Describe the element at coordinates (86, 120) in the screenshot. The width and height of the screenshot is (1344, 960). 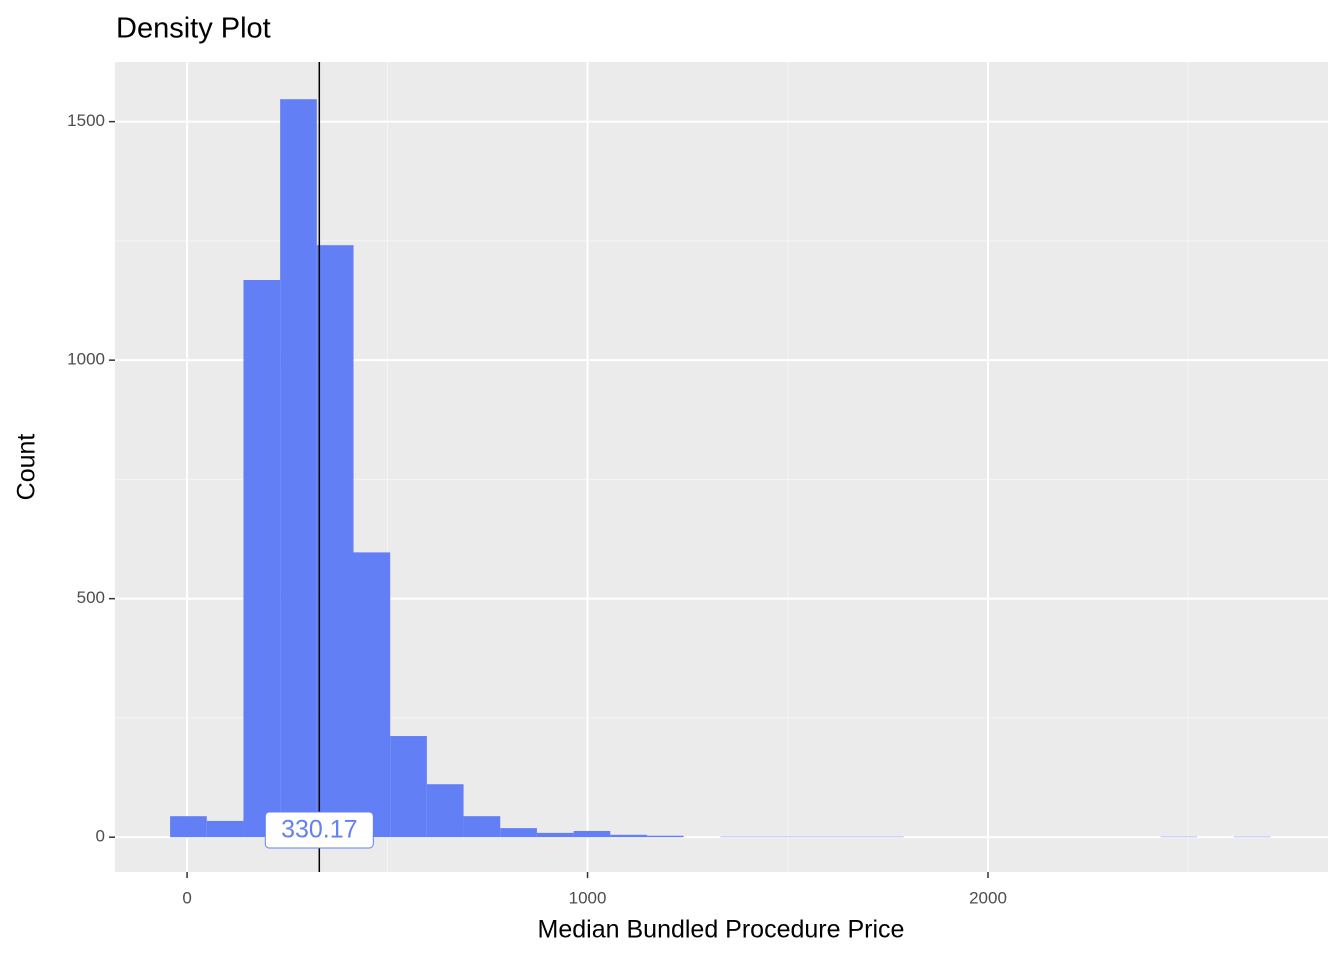
I see `y-tick-label: 1500` at that location.